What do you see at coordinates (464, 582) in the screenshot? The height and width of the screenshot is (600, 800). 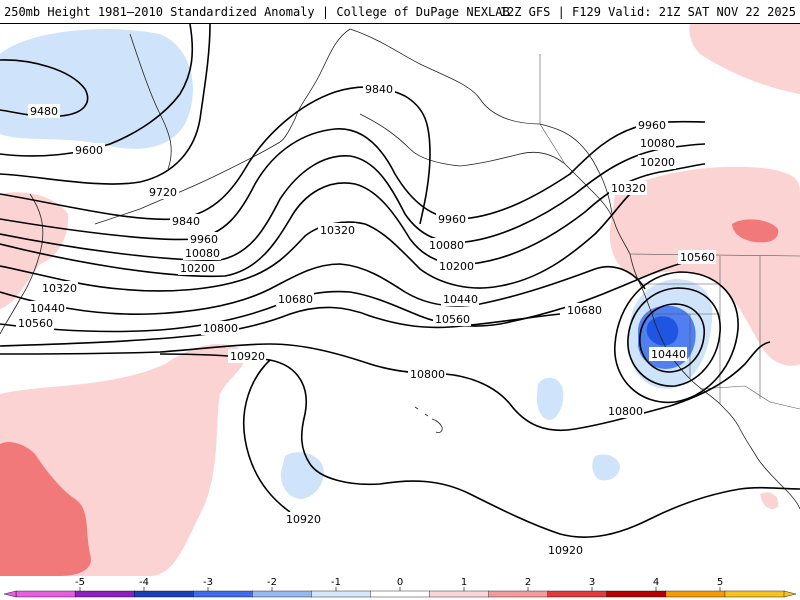 I see `legend-tick-label: 1` at bounding box center [464, 582].